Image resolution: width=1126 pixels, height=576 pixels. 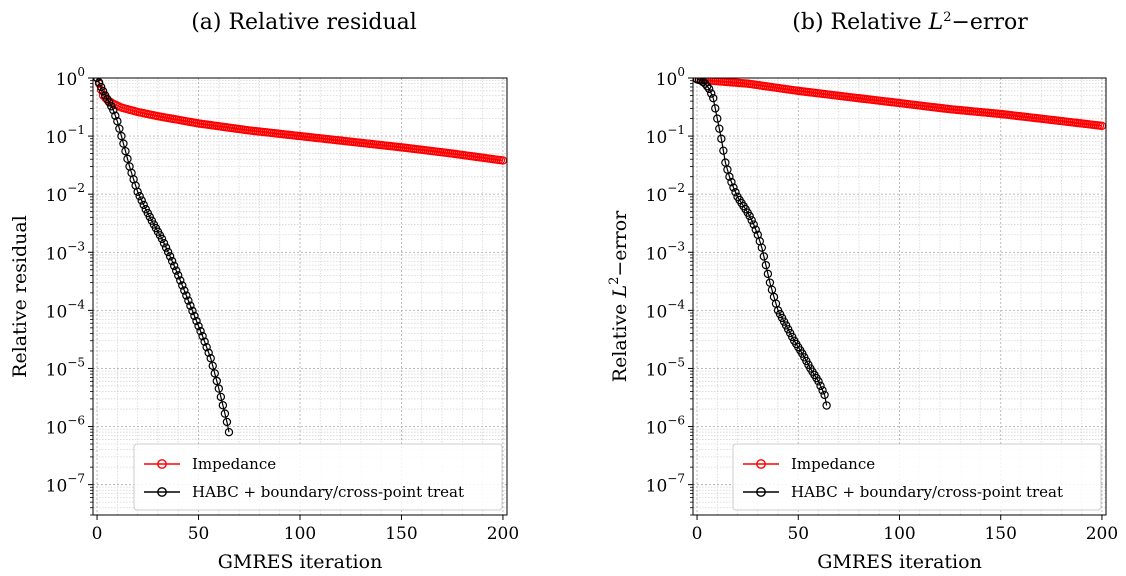 I want to click on y-axis-label: Relative L2−error, so click(x=619, y=296).